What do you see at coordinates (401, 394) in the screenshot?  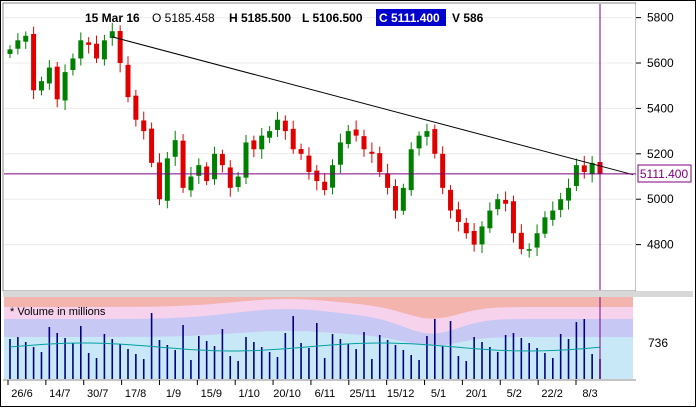 I see `date-tick-label: 15/12` at bounding box center [401, 394].